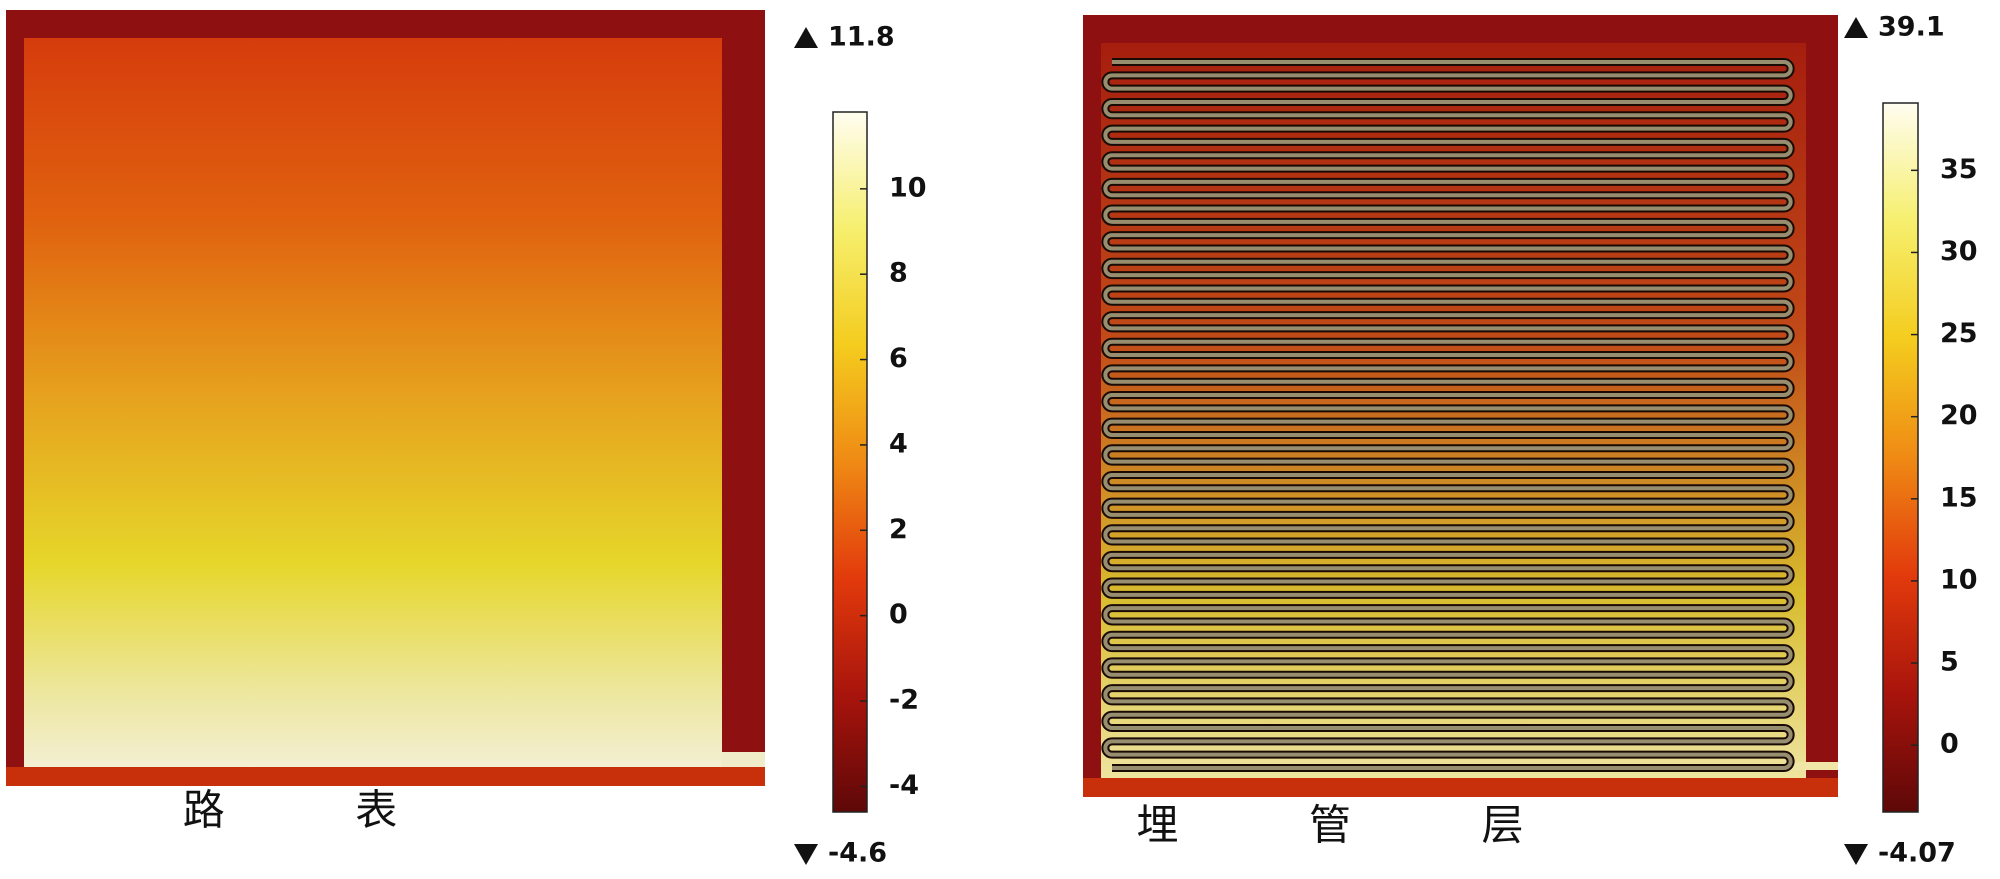 The image size is (2000, 879). What do you see at coordinates (1917, 853) in the screenshot?
I see `min-label: -4.07` at bounding box center [1917, 853].